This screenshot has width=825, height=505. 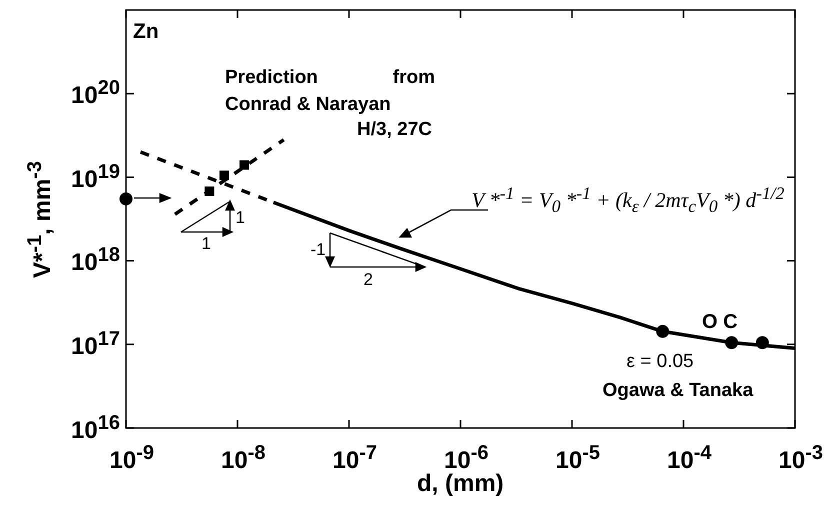 What do you see at coordinates (95, 177) in the screenshot?
I see `y-tick-label: 10$^{19}$` at bounding box center [95, 177].